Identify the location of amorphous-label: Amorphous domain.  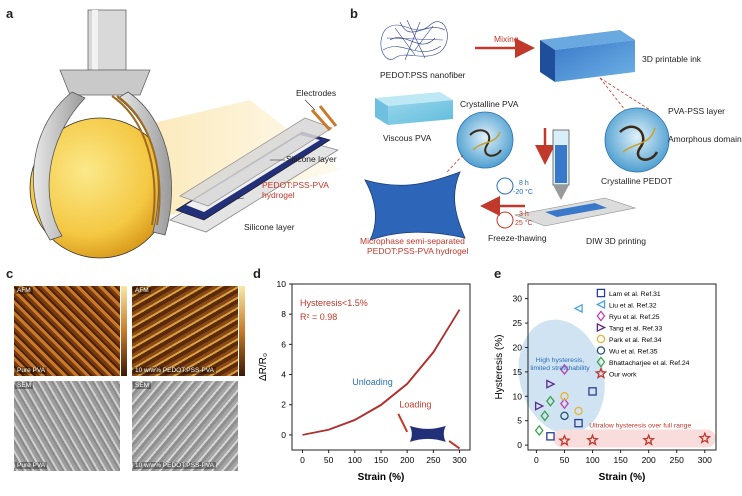
(705, 139).